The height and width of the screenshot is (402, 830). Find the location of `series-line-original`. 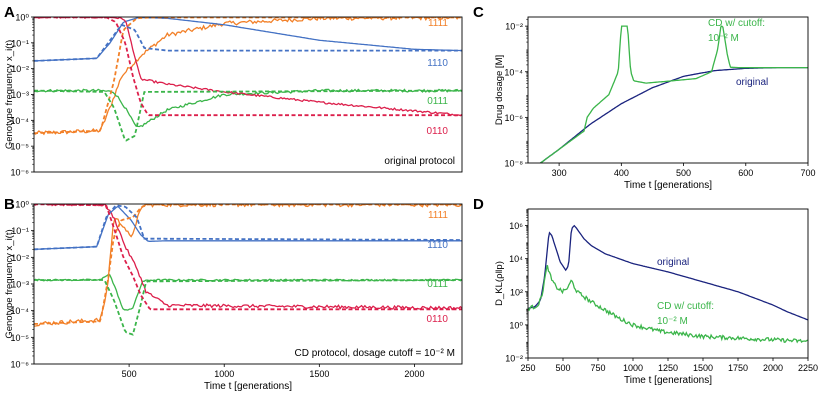

series-line-original is located at coordinates (668, 272).